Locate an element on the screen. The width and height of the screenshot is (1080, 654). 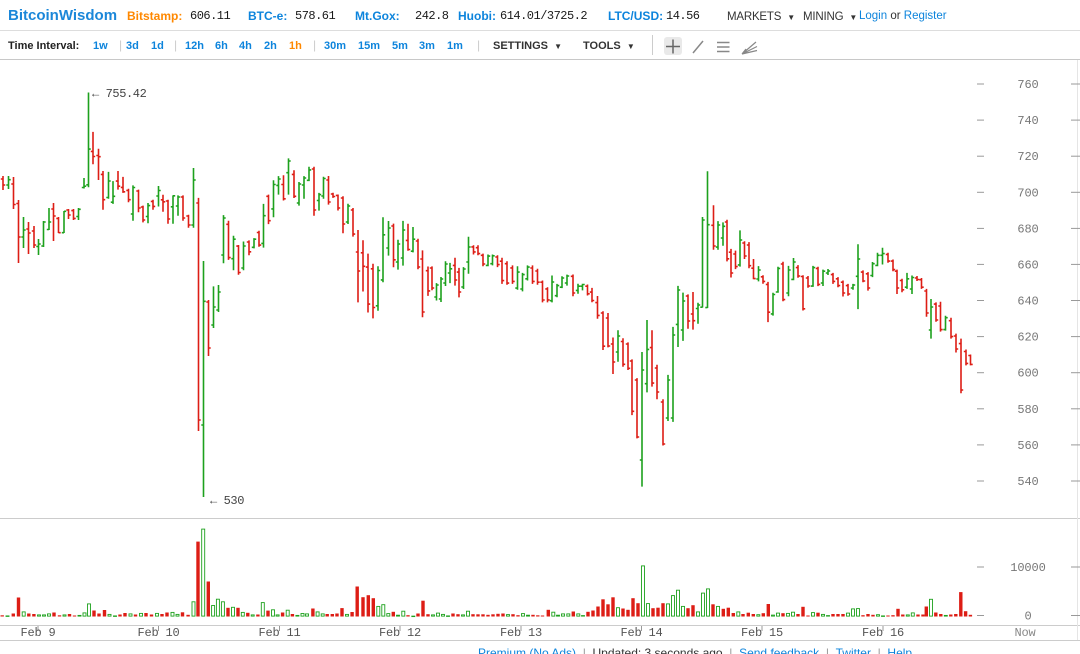
svg-text: 720 is located at coordinates (1027, 157).